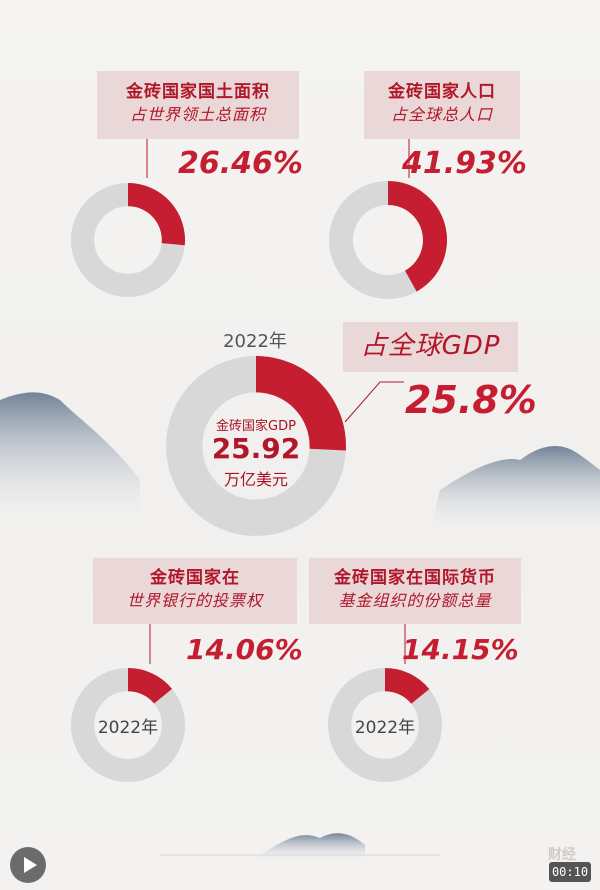 The image size is (600, 890). I want to click on card-title-line1: 金砖国家人口, so click(442, 92).